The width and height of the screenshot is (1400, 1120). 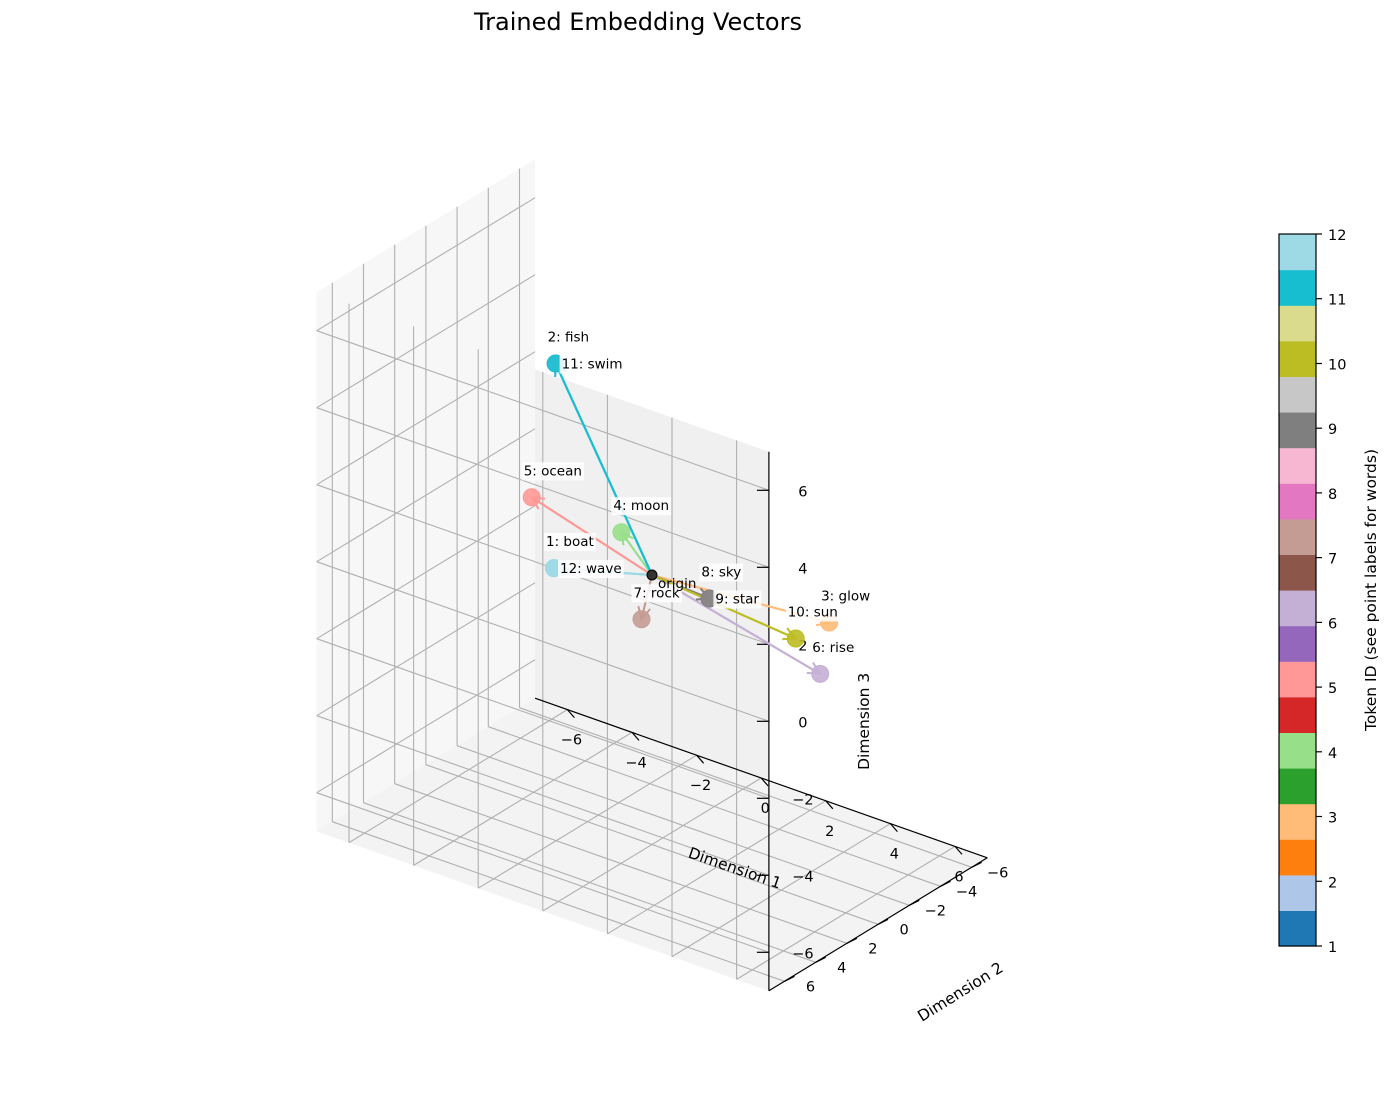 I want to click on colorbar-tick-label: 1, so click(x=1332, y=948).